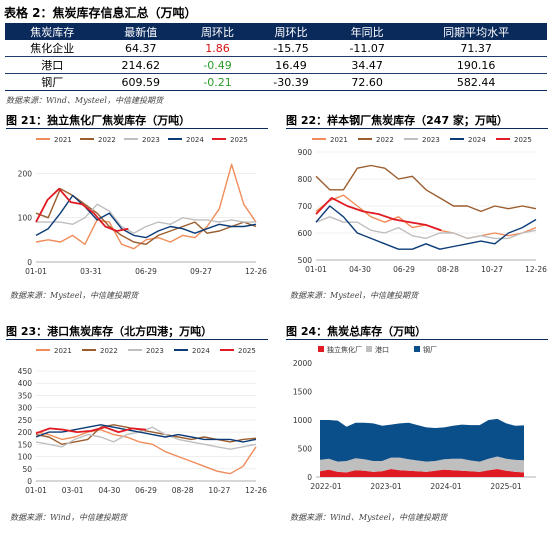 The image size is (552, 540). I want to click on y-tick-label: 1000, so click(302, 420).